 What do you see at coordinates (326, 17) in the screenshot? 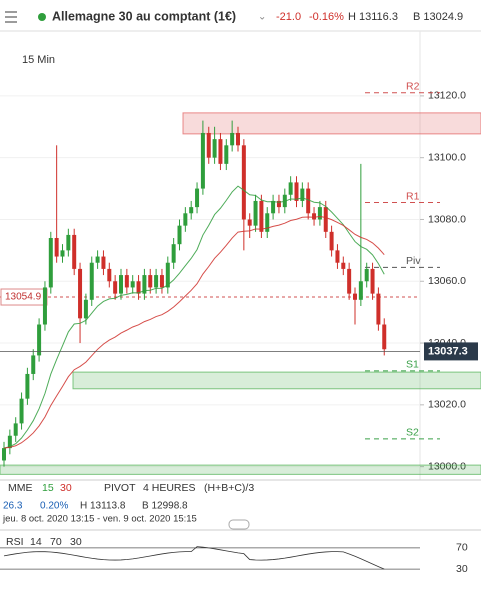
I see `change-pct: -0.16%` at bounding box center [326, 17].